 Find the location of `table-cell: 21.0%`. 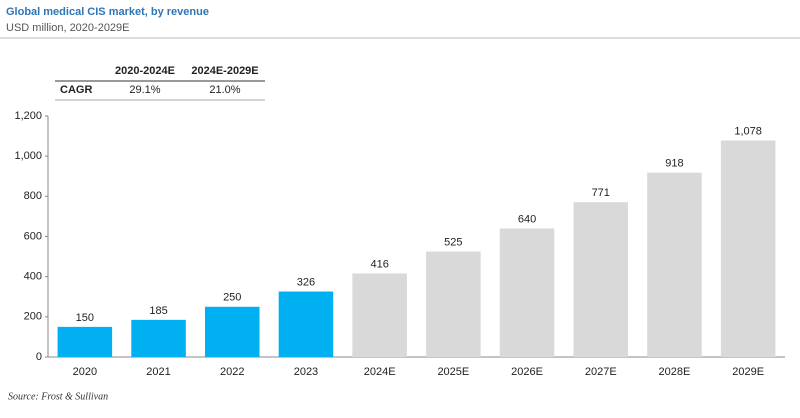

table-cell: 21.0% is located at coordinates (224, 90).